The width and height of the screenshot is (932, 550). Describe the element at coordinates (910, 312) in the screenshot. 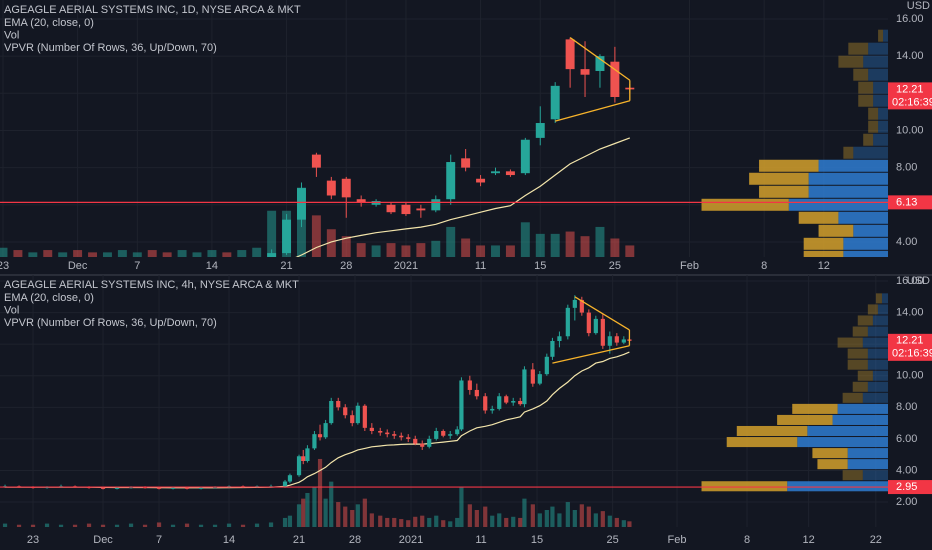

I see `y-tick-label: 14.00` at that location.